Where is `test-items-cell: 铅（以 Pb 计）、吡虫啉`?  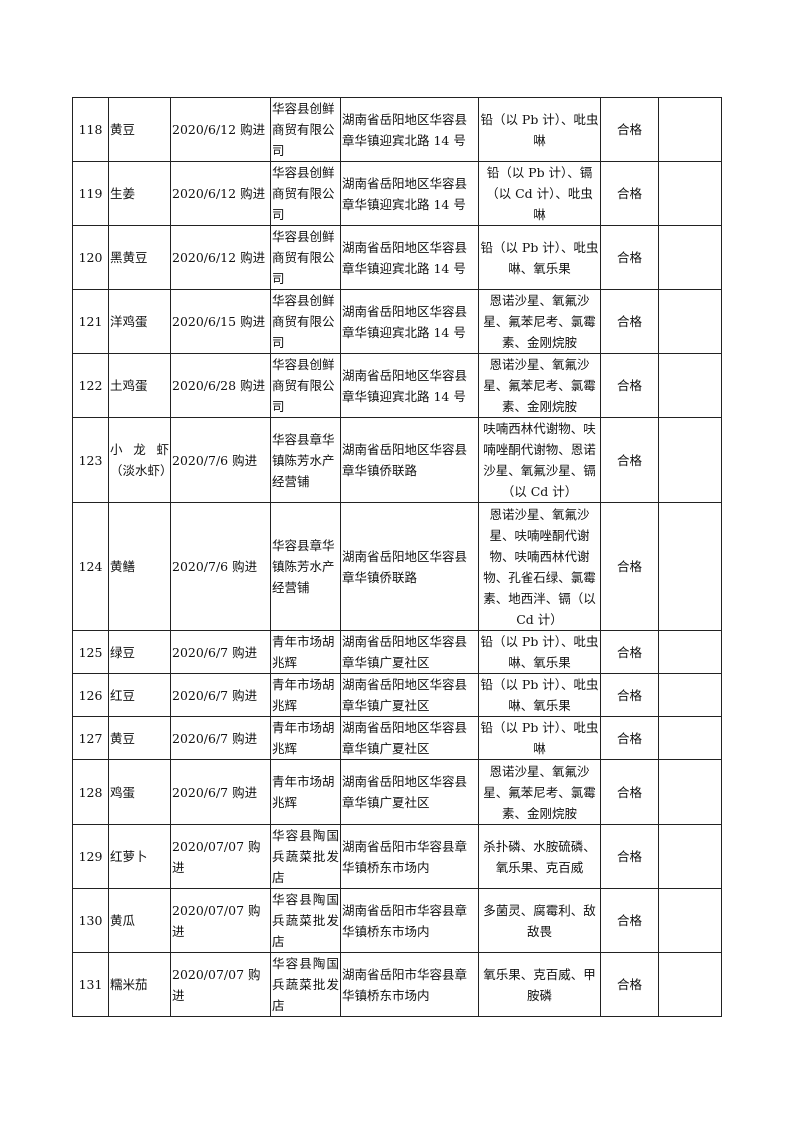 test-items-cell: 铅（以 Pb 计）、吡虫啉 is located at coordinates (539, 129).